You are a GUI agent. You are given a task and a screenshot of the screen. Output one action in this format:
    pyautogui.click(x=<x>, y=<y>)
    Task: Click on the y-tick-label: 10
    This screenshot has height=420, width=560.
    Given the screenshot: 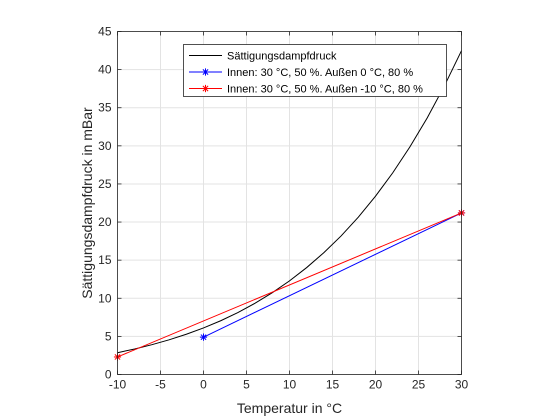 What is the action you would take?
    pyautogui.click(x=105, y=298)
    